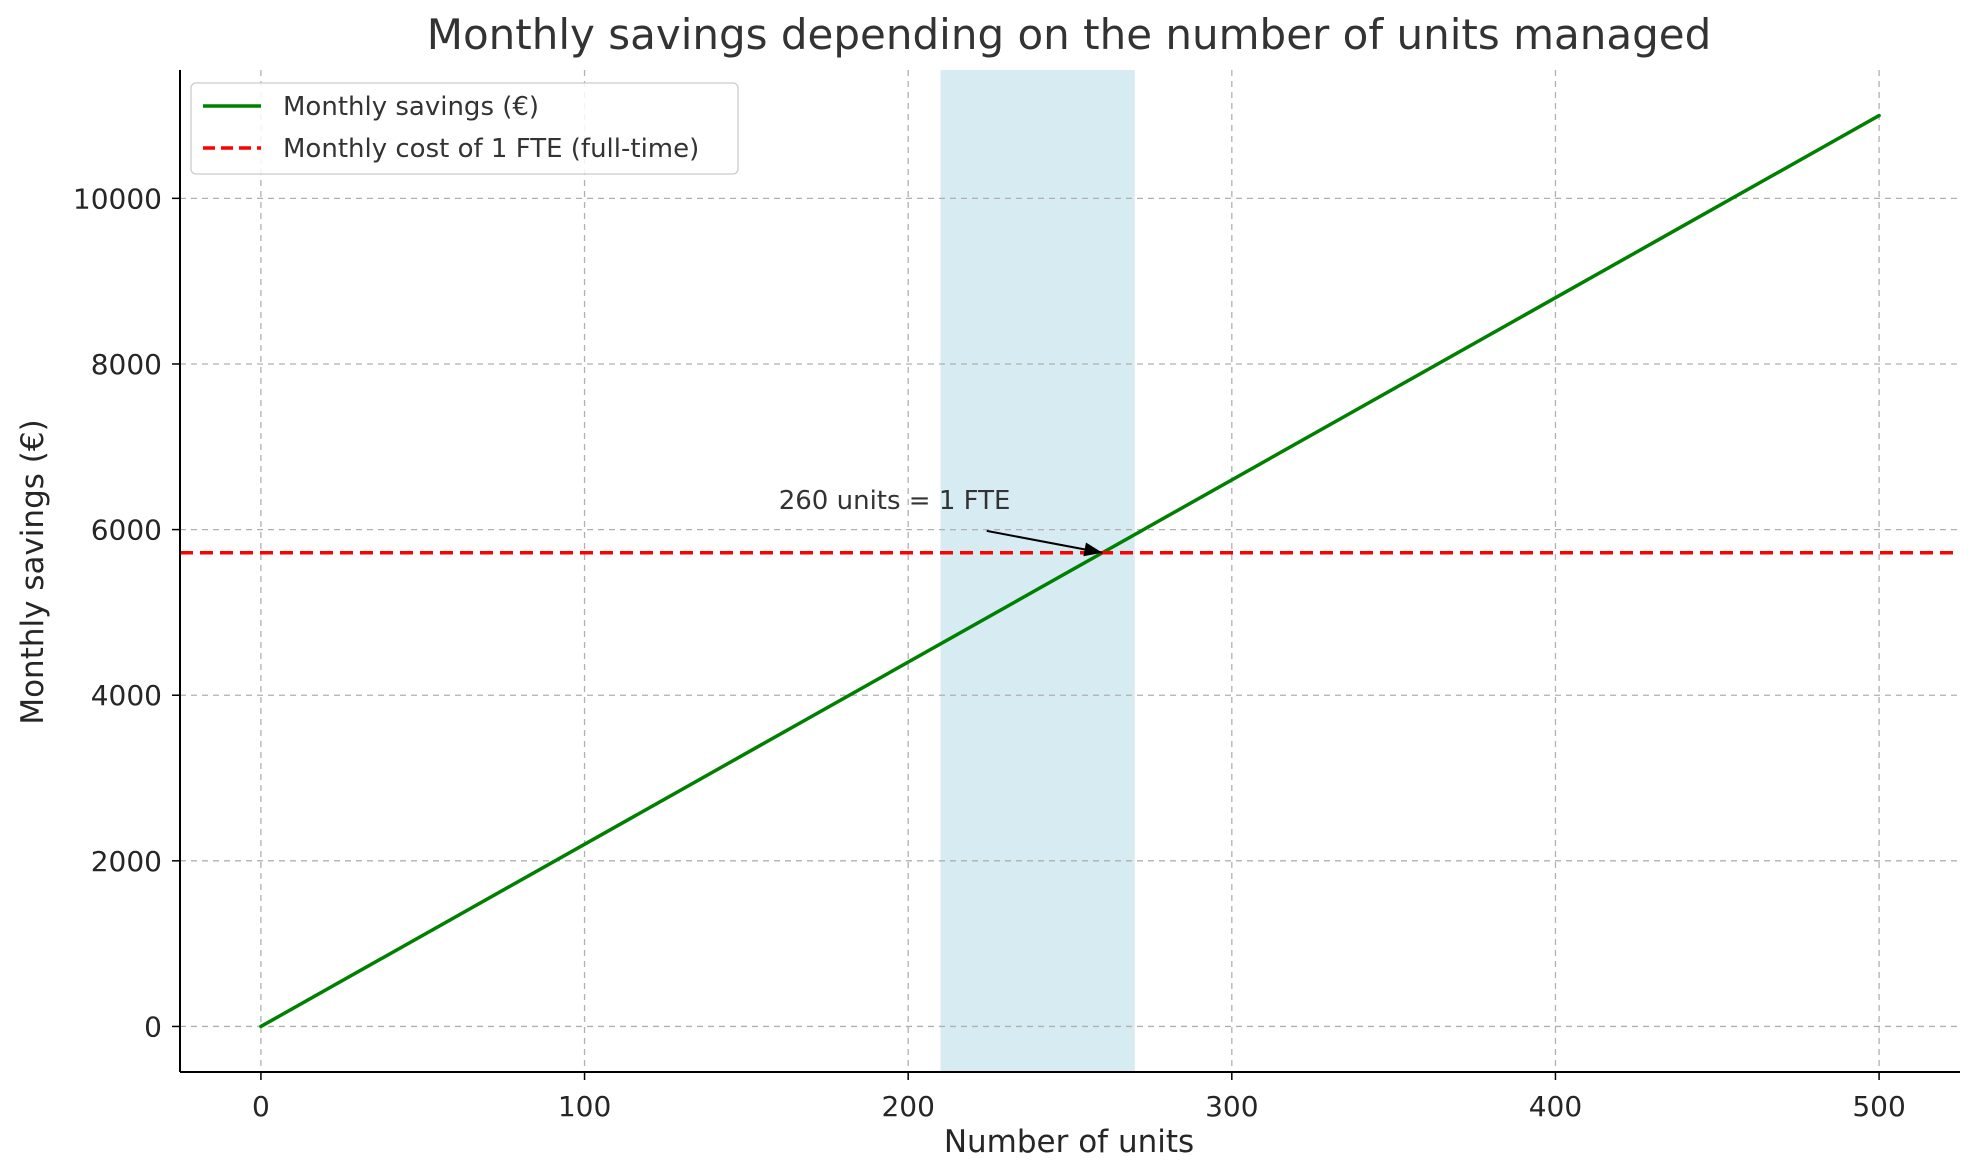 This screenshot has width=1974, height=1174. What do you see at coordinates (126, 530) in the screenshot?
I see `y-tick-label: 6000` at bounding box center [126, 530].